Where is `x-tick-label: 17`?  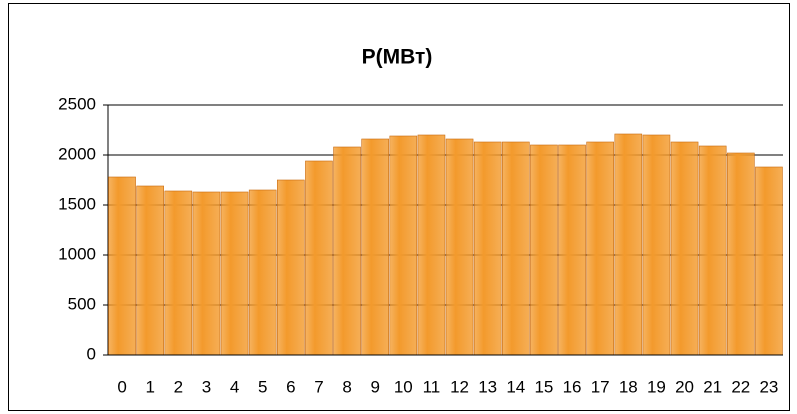 x-tick-label: 17 is located at coordinates (600, 386).